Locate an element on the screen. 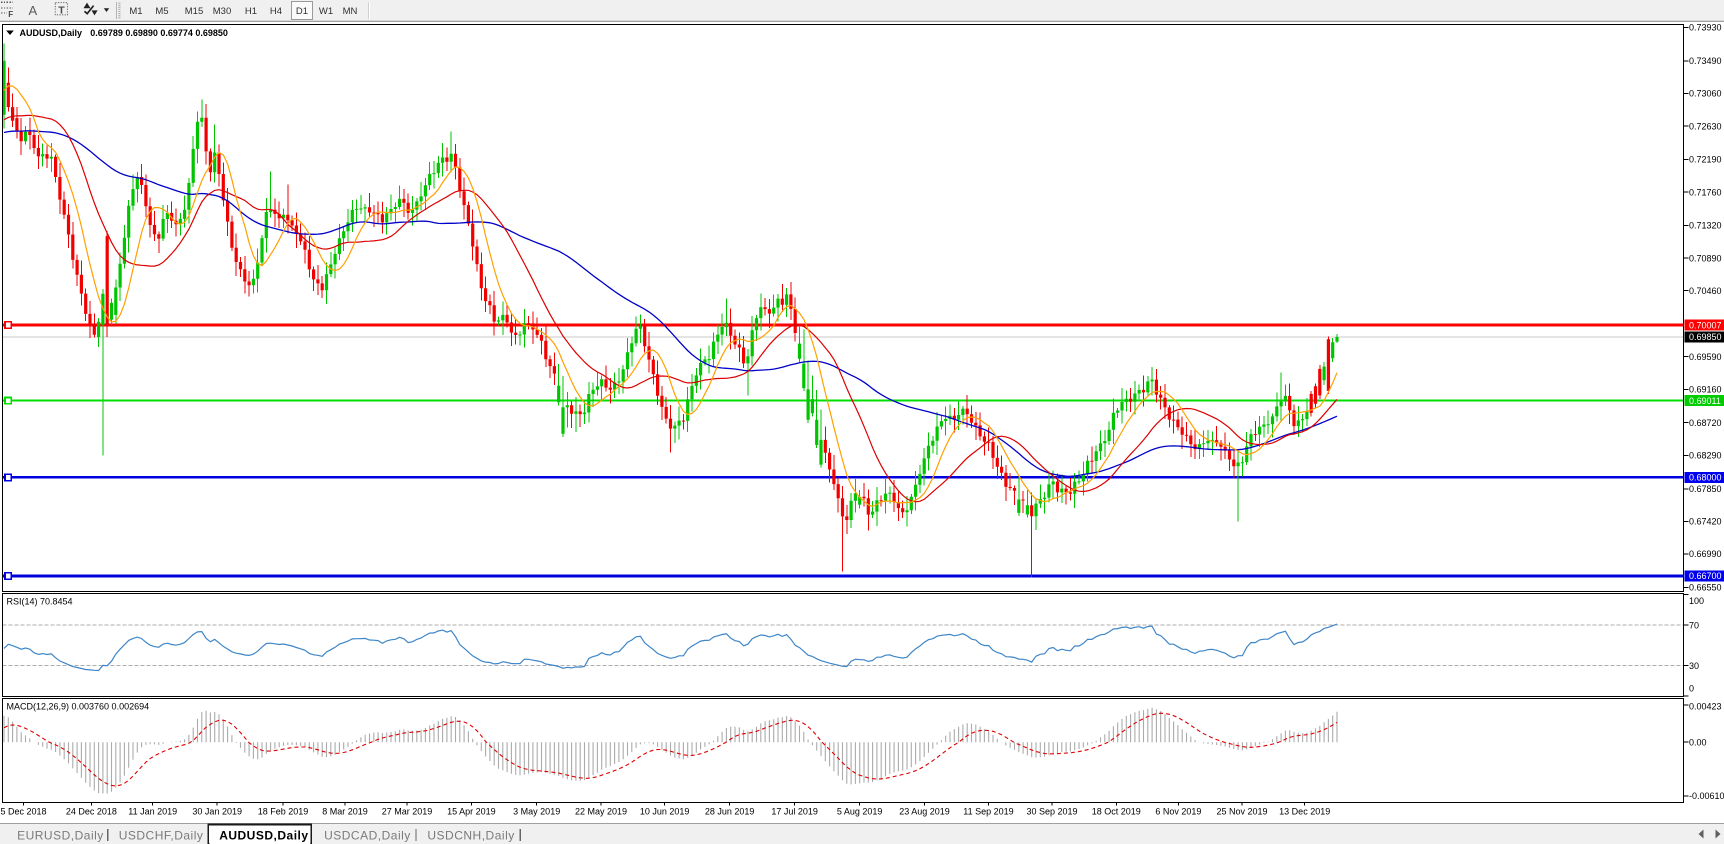 Image resolution: width=1724 pixels, height=844 pixels. svg-text: 0.70460 is located at coordinates (1705, 291).